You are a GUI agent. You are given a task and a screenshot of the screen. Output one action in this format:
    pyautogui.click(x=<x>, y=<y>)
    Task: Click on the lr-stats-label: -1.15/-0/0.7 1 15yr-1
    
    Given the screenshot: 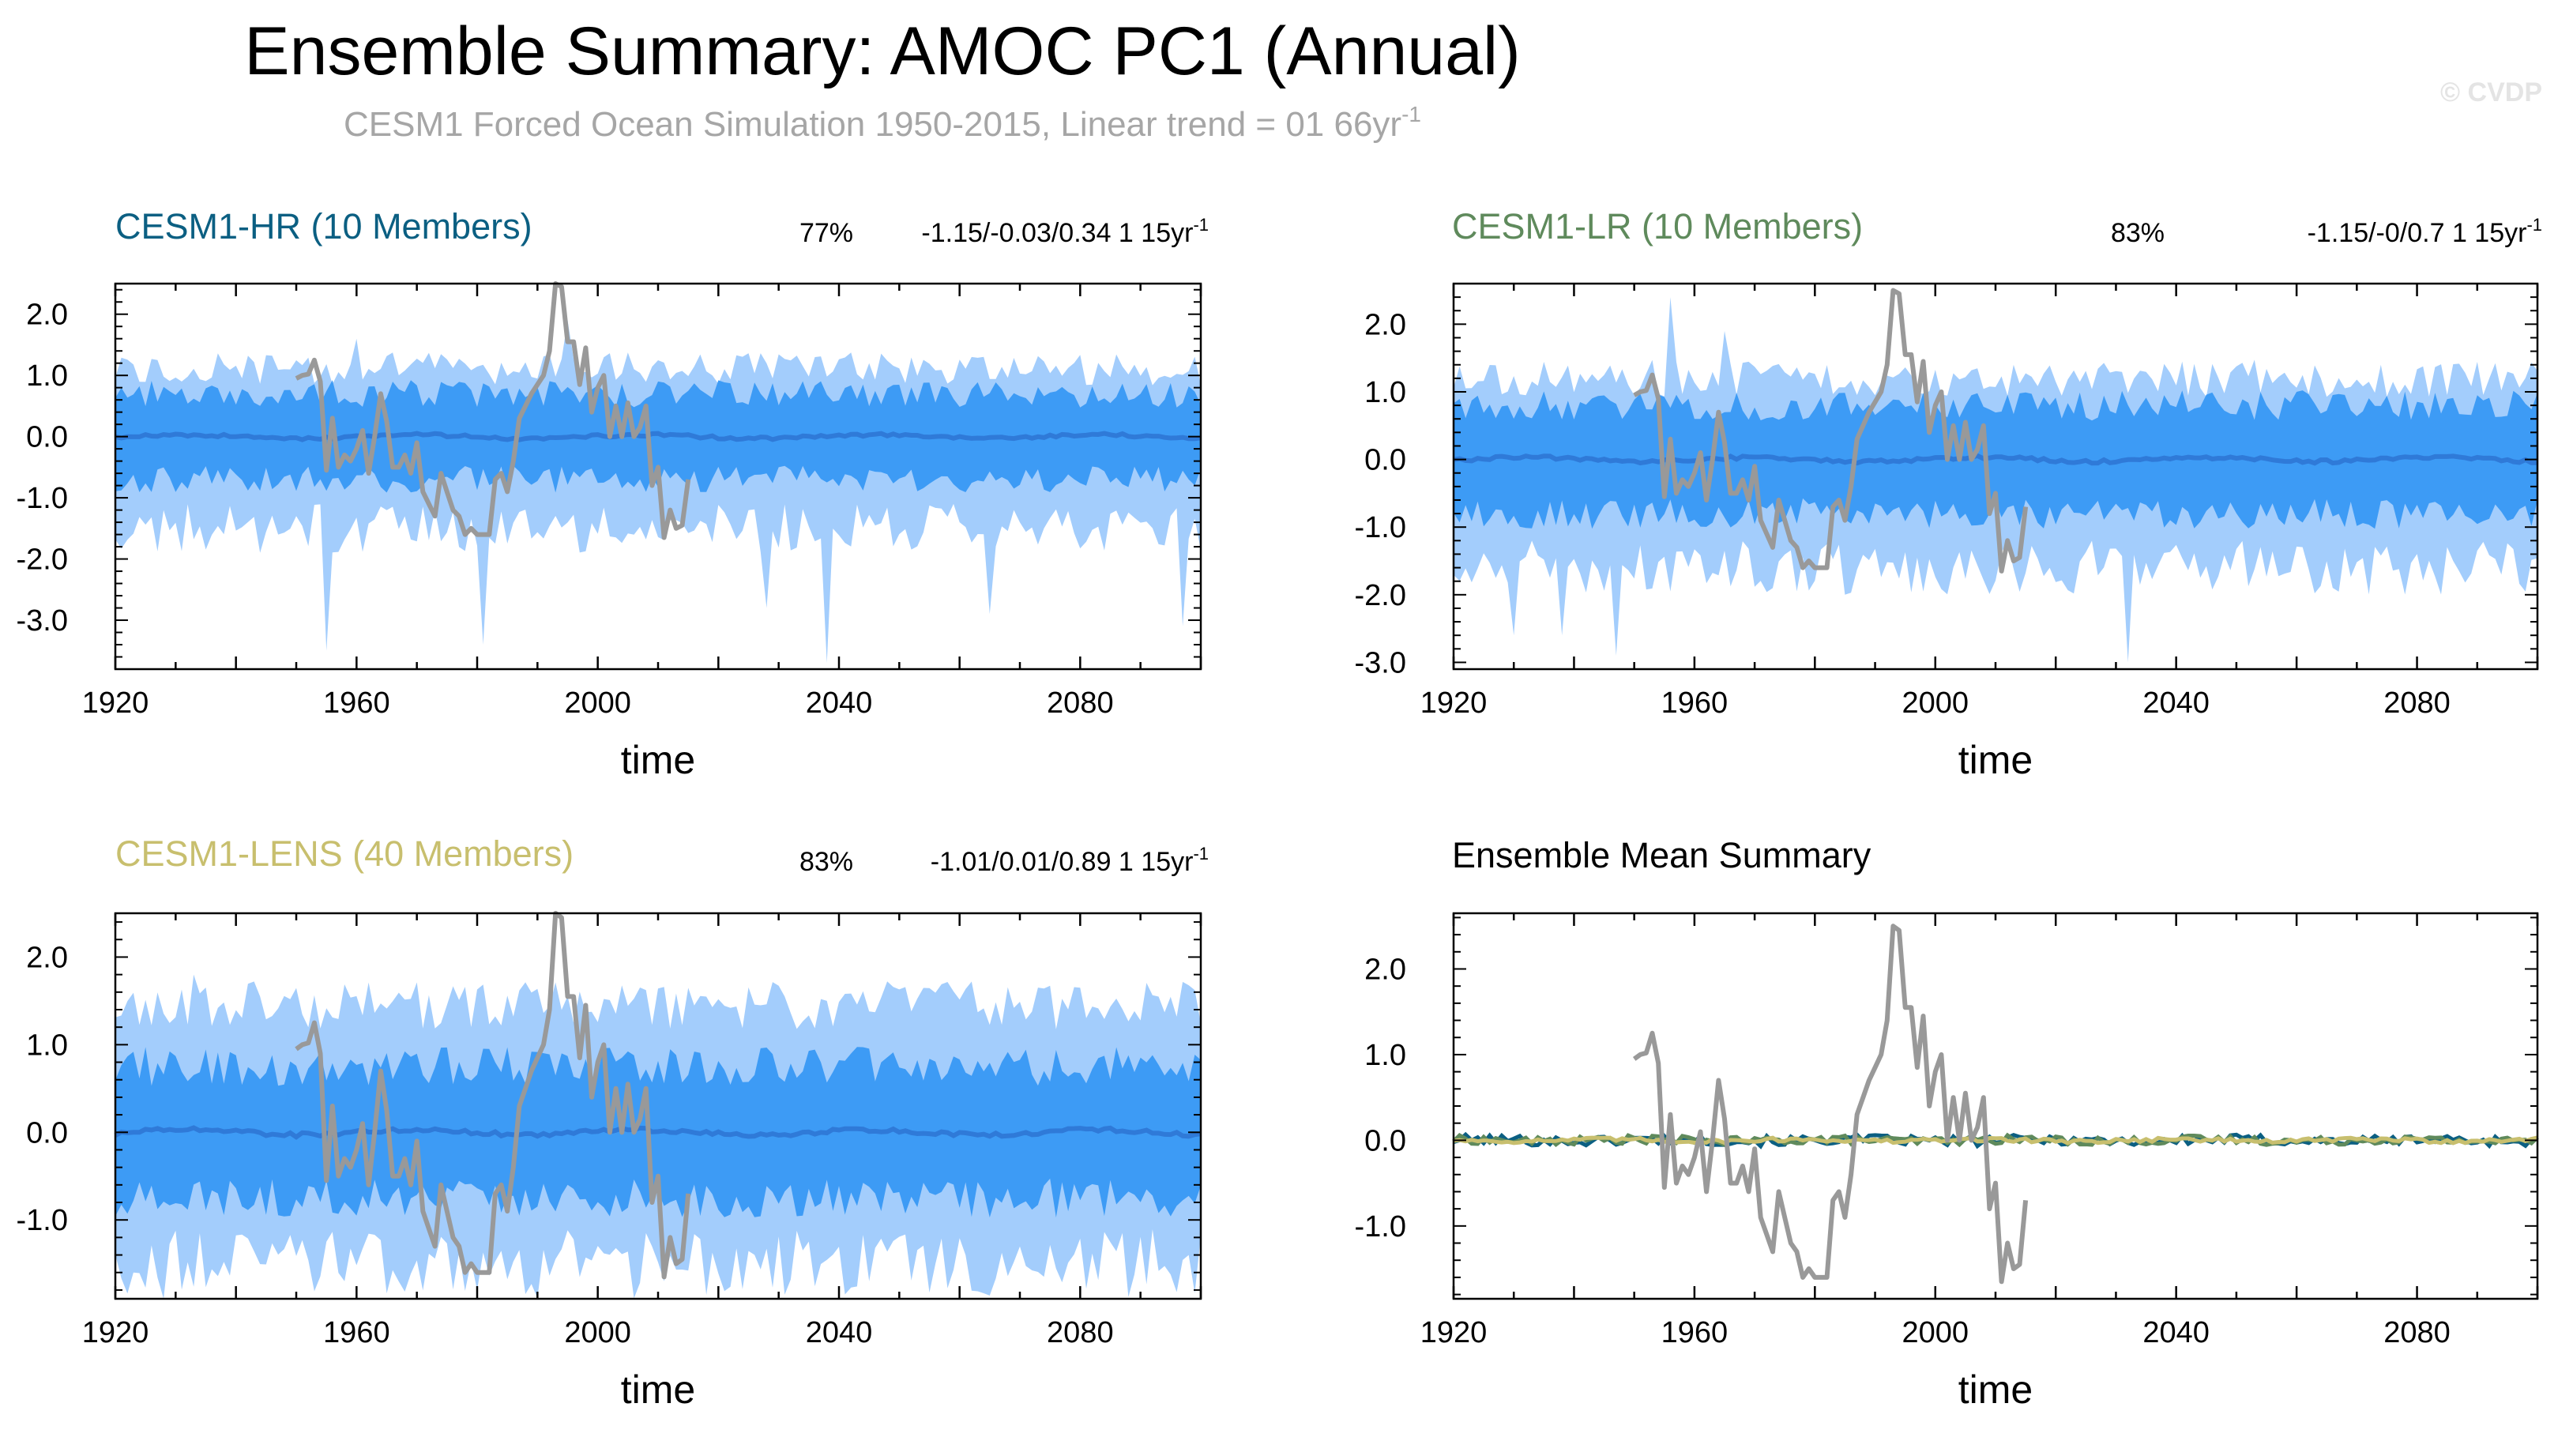 What is the action you would take?
    pyautogui.click(x=2425, y=231)
    